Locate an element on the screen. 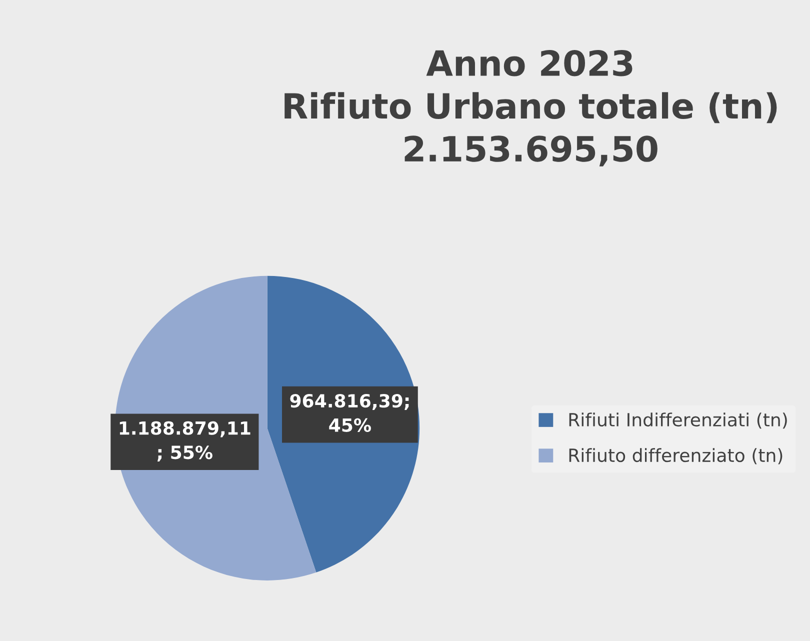 The image size is (810, 641). legend-label: Rifiuti Indifferenziati (tn) is located at coordinates (678, 420).